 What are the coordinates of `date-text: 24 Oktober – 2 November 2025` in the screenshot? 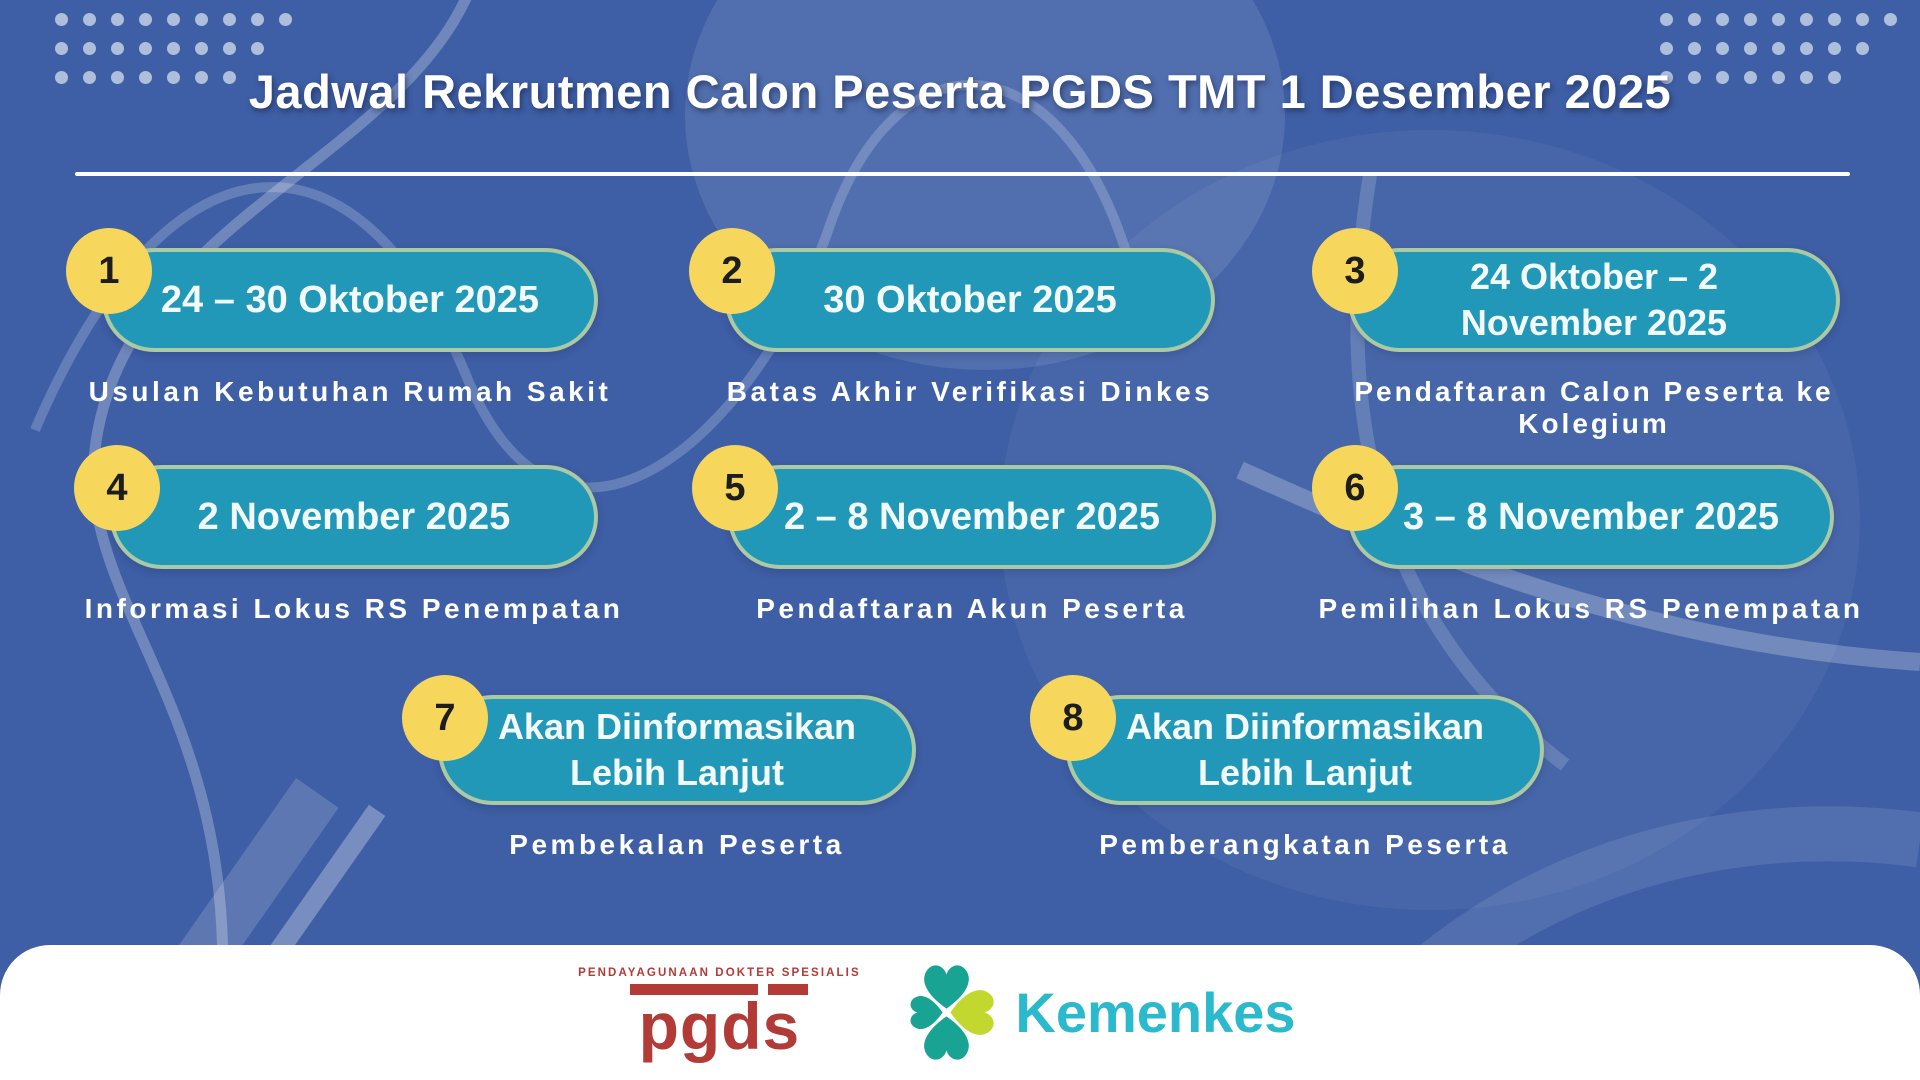 It's located at (1594, 299).